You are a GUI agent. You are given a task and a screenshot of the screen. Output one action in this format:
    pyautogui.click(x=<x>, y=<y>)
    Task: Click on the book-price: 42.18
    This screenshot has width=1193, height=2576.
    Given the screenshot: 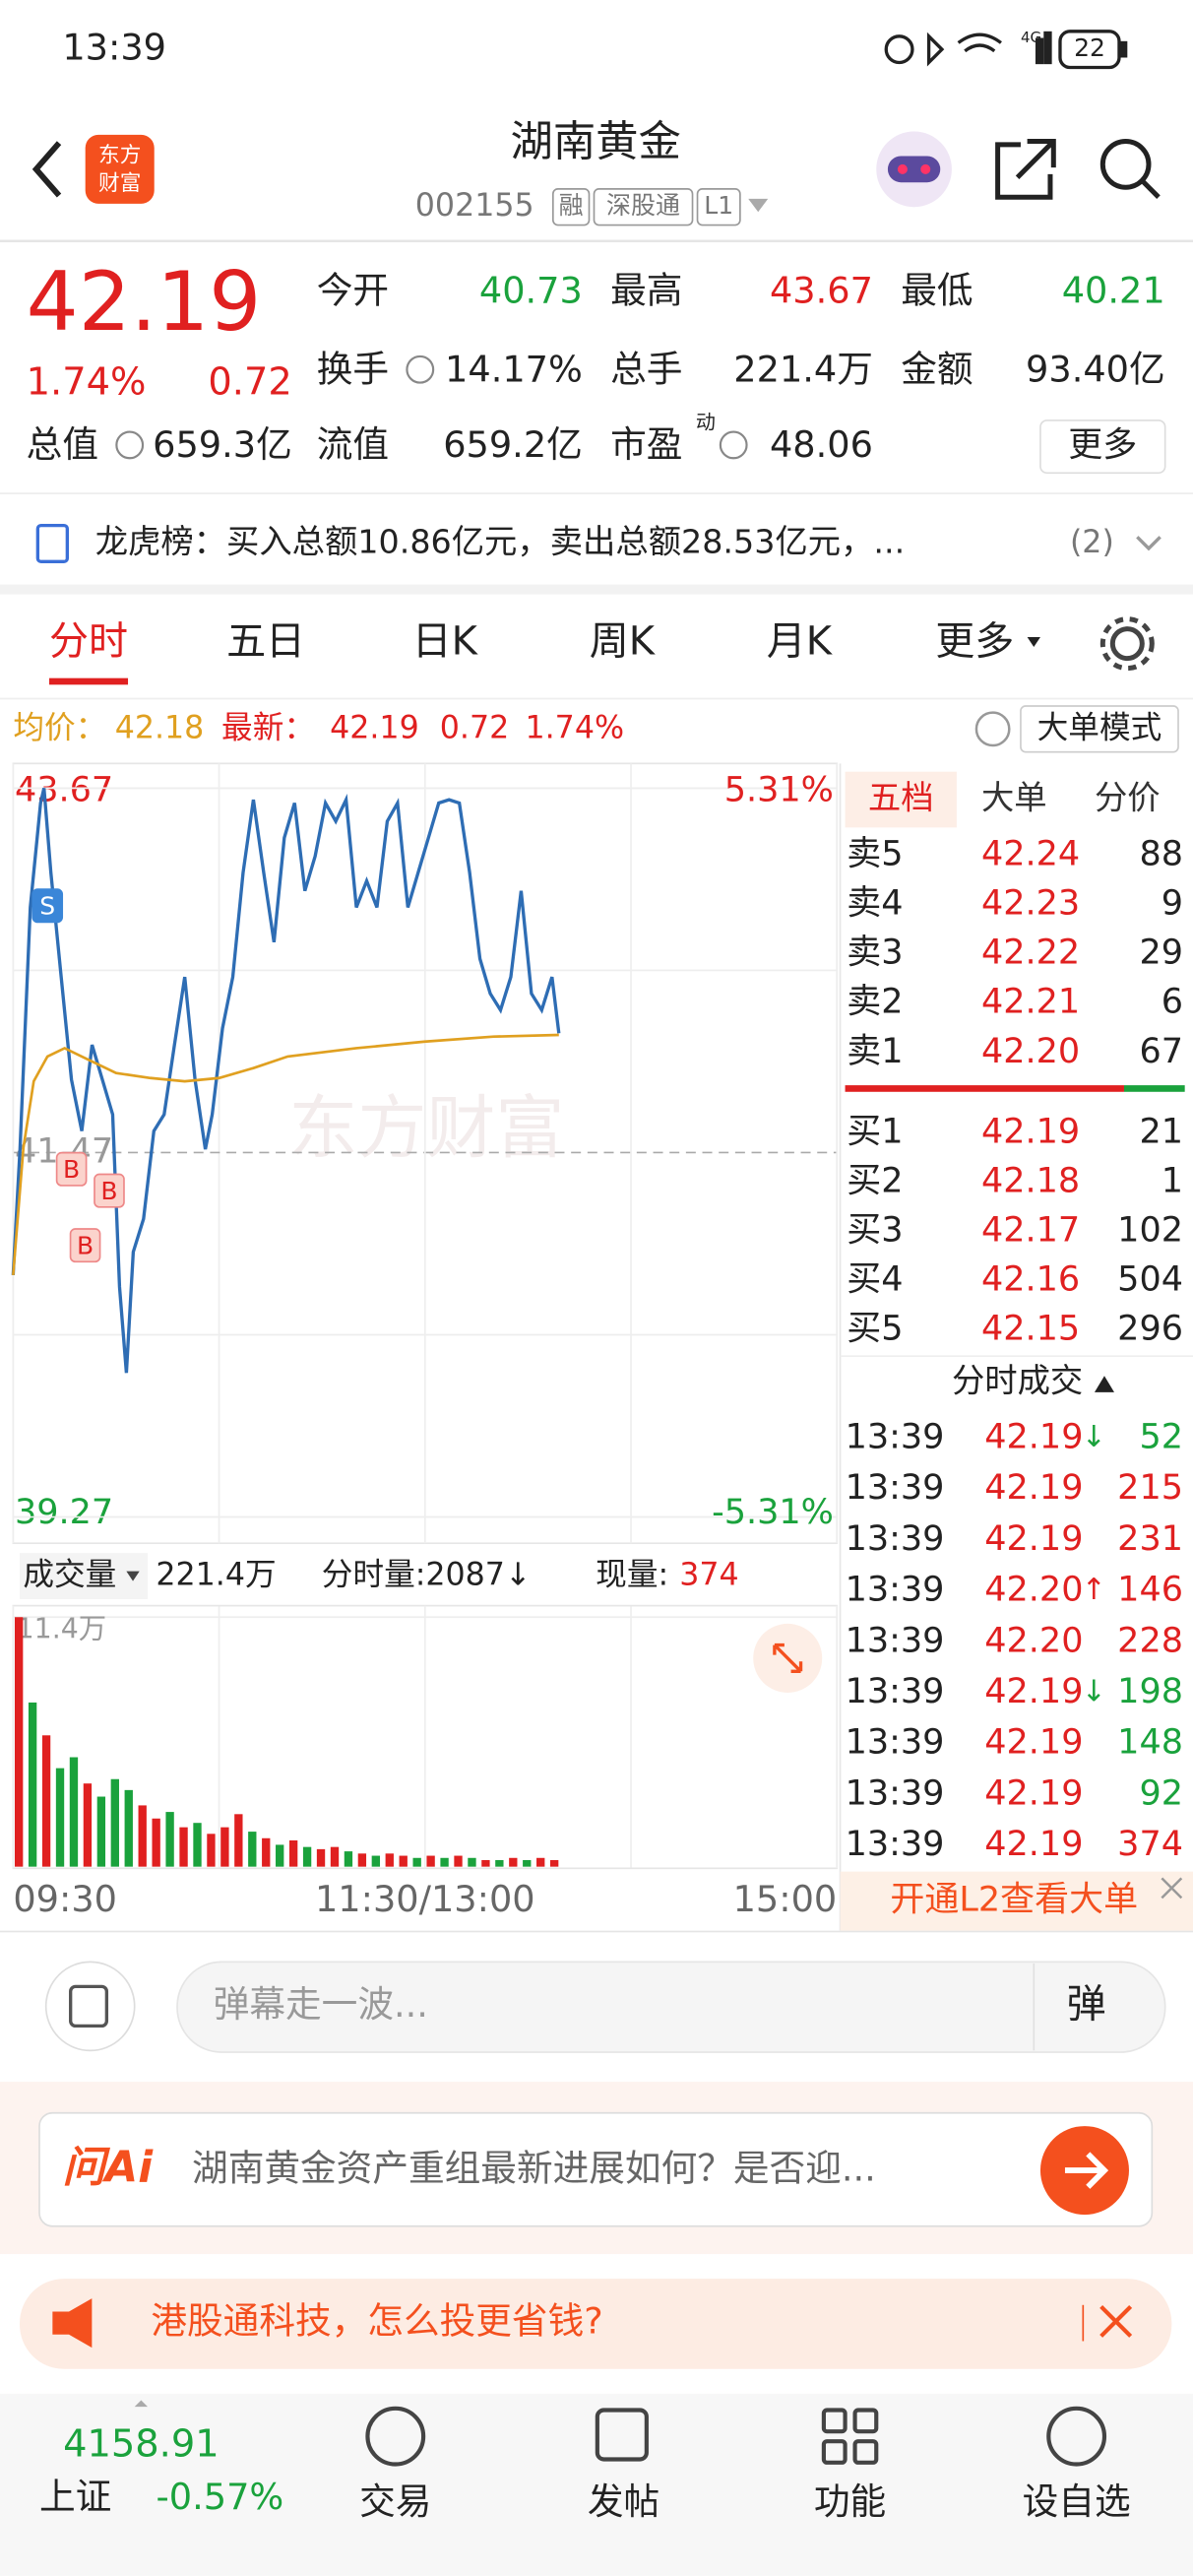 What is the action you would take?
    pyautogui.click(x=1030, y=1180)
    